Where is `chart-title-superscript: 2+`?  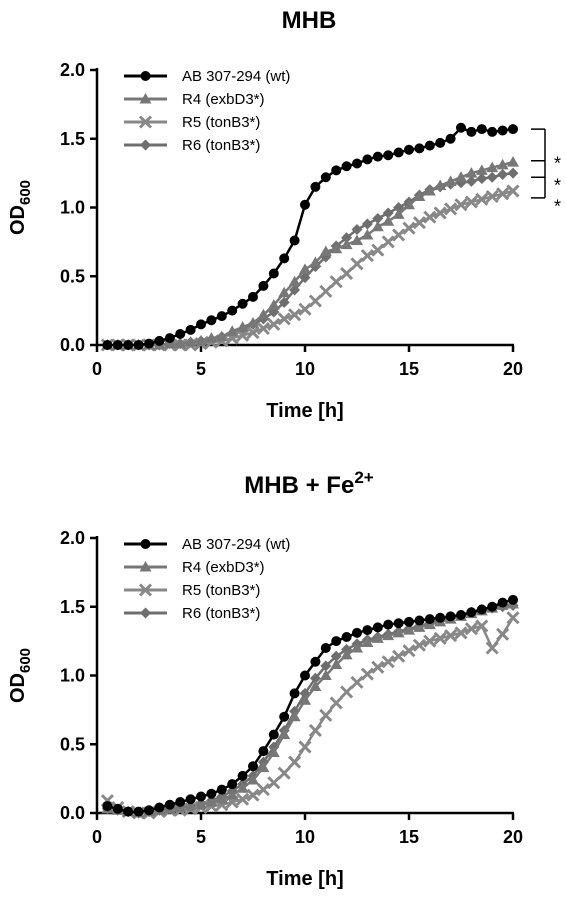
chart-title-superscript: 2+ is located at coordinates (363, 477).